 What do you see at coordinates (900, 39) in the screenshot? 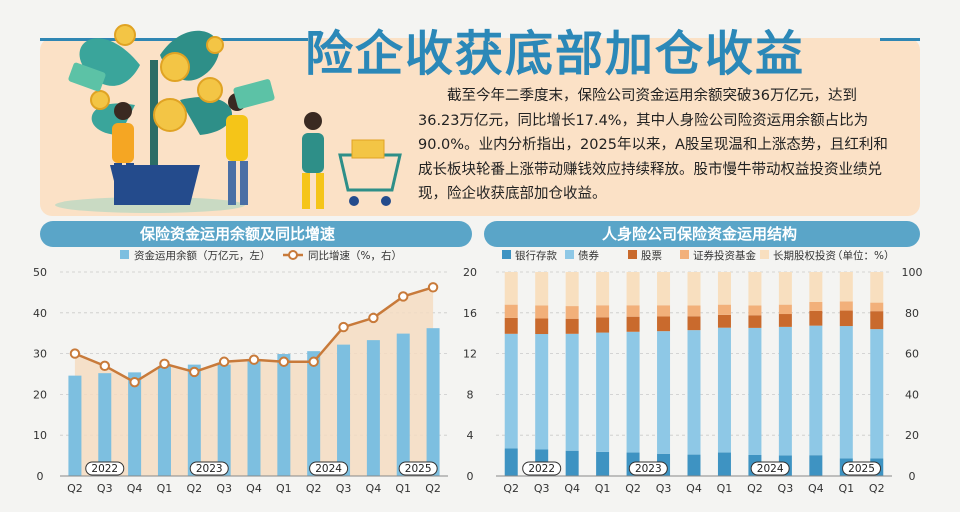
I see `header-top-rule-right` at bounding box center [900, 39].